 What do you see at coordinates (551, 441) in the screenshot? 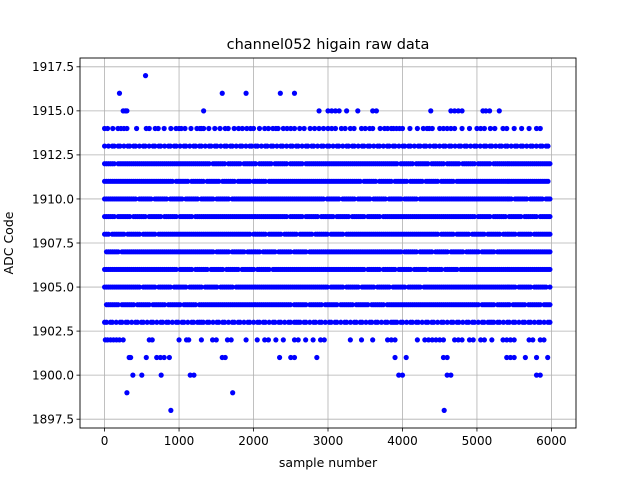
I see `x-tick-label: 6000` at bounding box center [551, 441].